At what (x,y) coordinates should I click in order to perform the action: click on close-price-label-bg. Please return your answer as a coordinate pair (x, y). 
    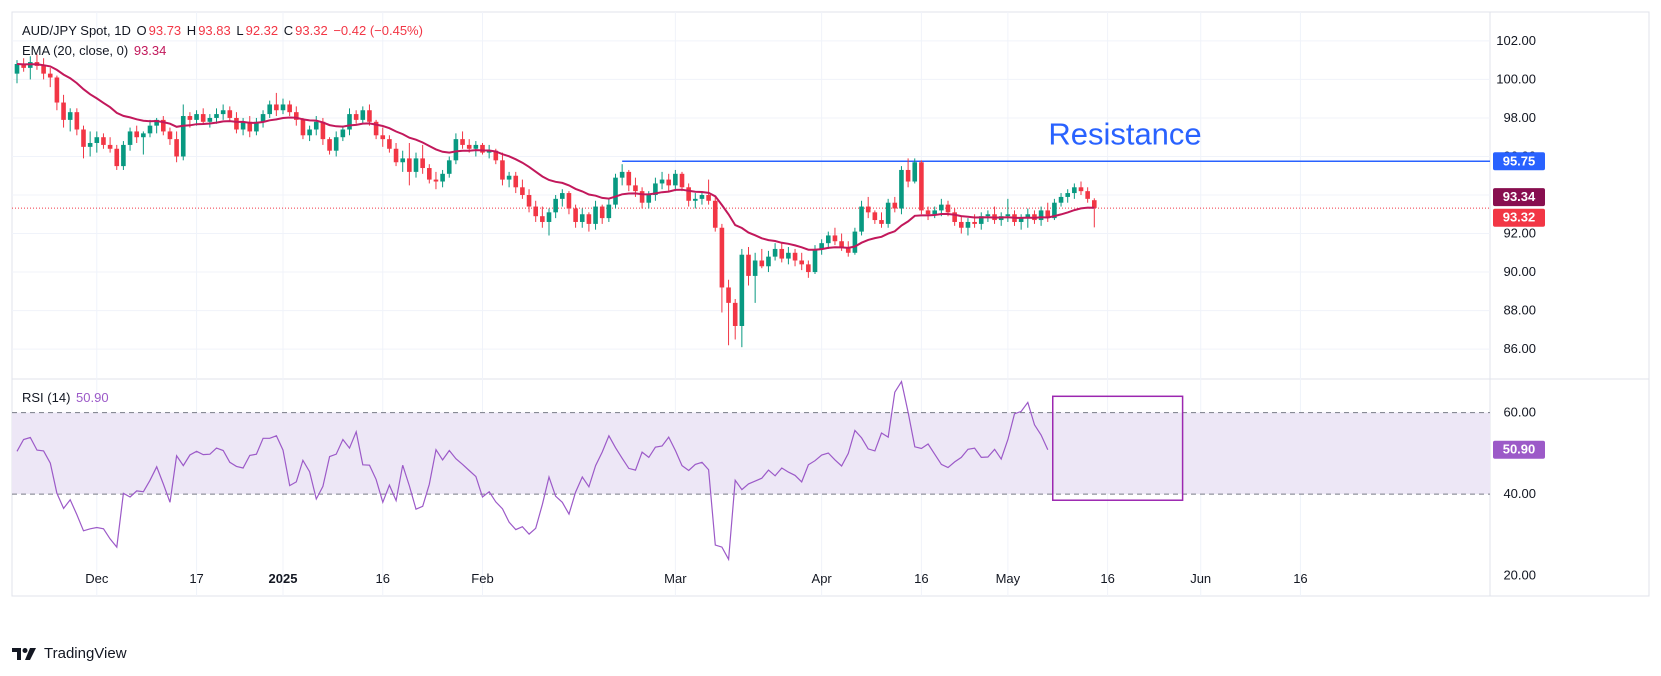
    Looking at the image, I should click on (1519, 217).